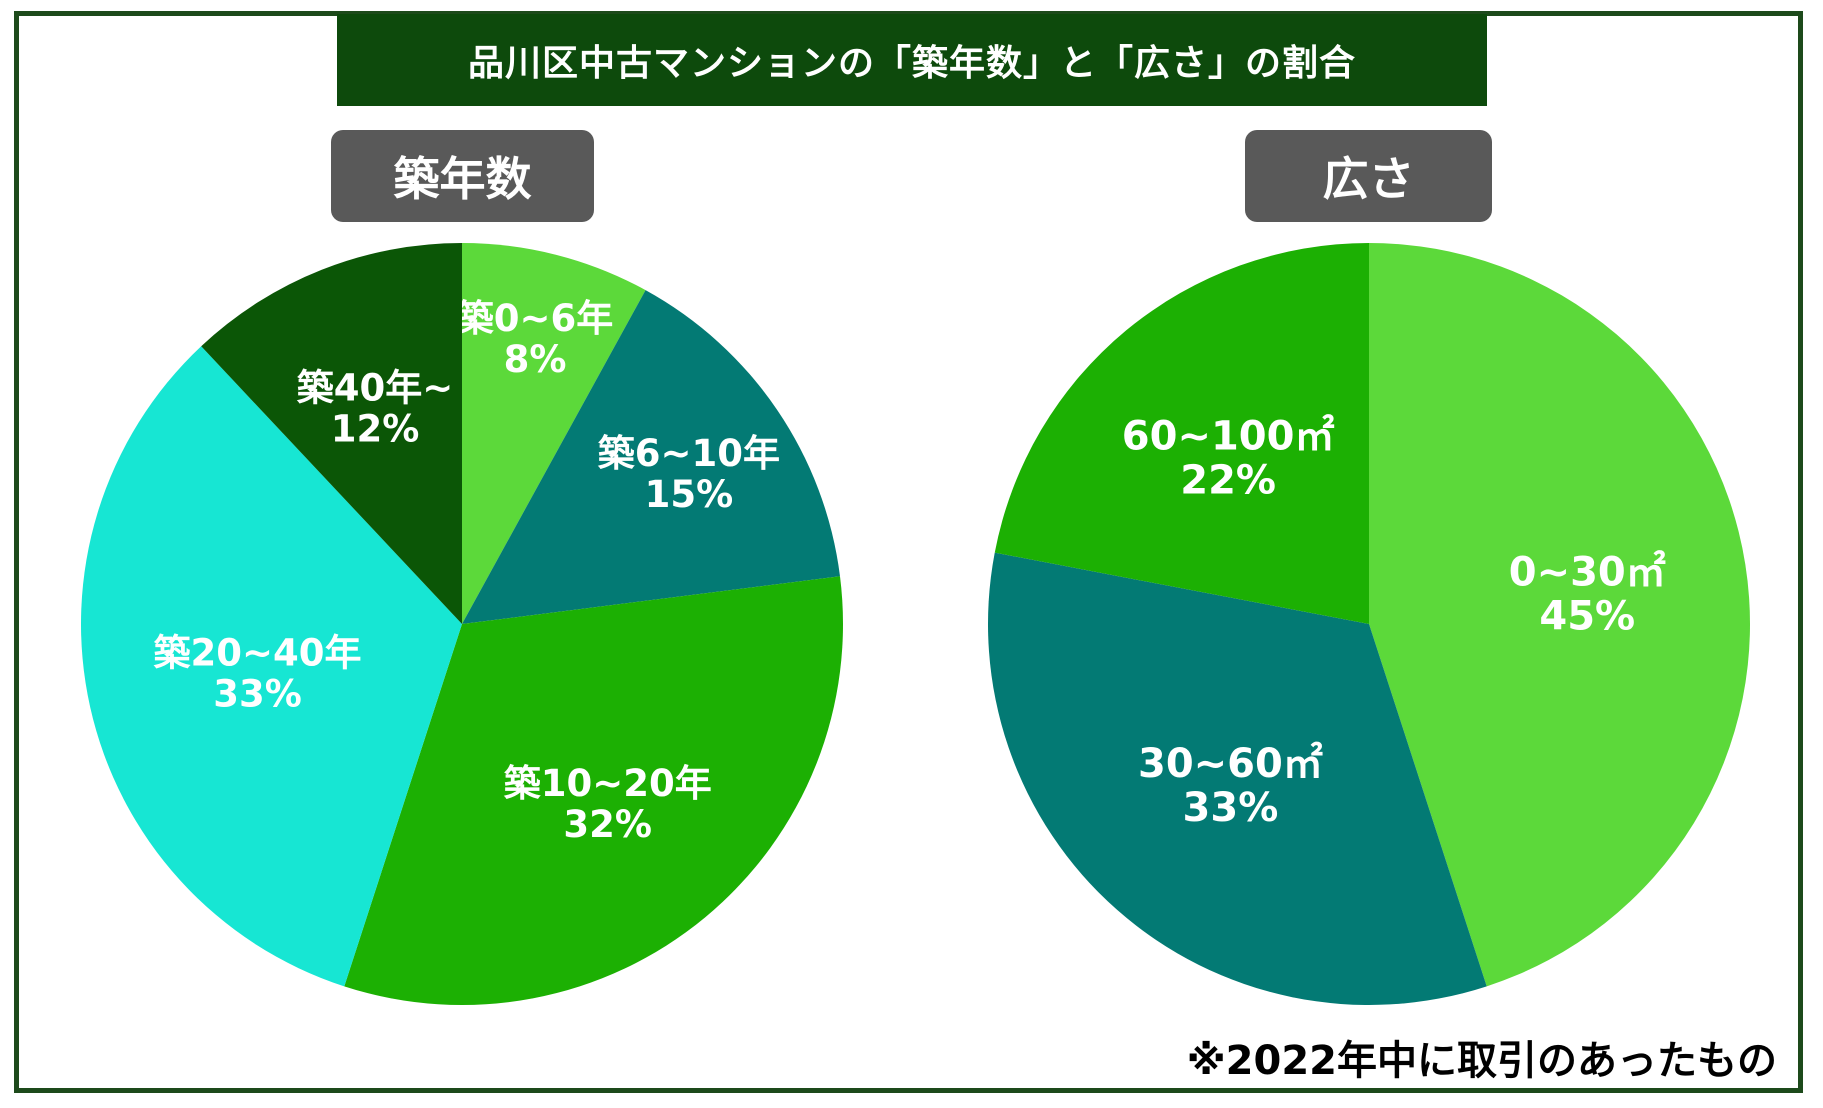  I want to click on slice-percent: 45%, so click(1587, 616).